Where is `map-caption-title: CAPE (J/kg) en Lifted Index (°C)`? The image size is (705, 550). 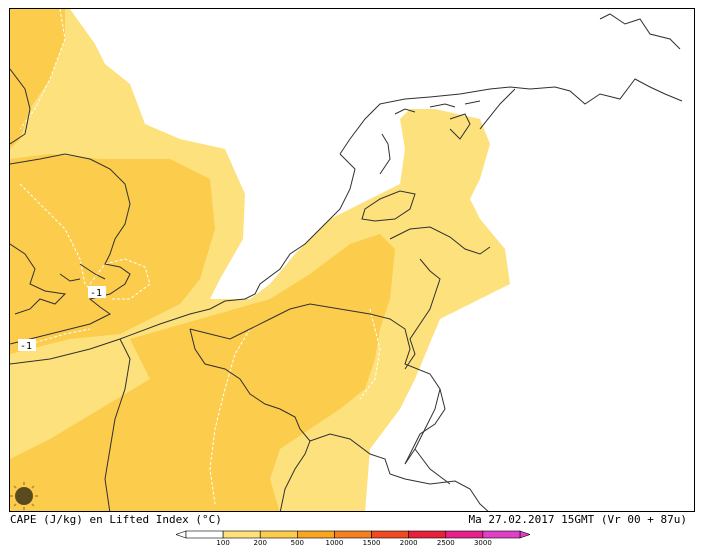 map-caption-title: CAPE (J/kg) en Lifted Index (°C) is located at coordinates (116, 519).